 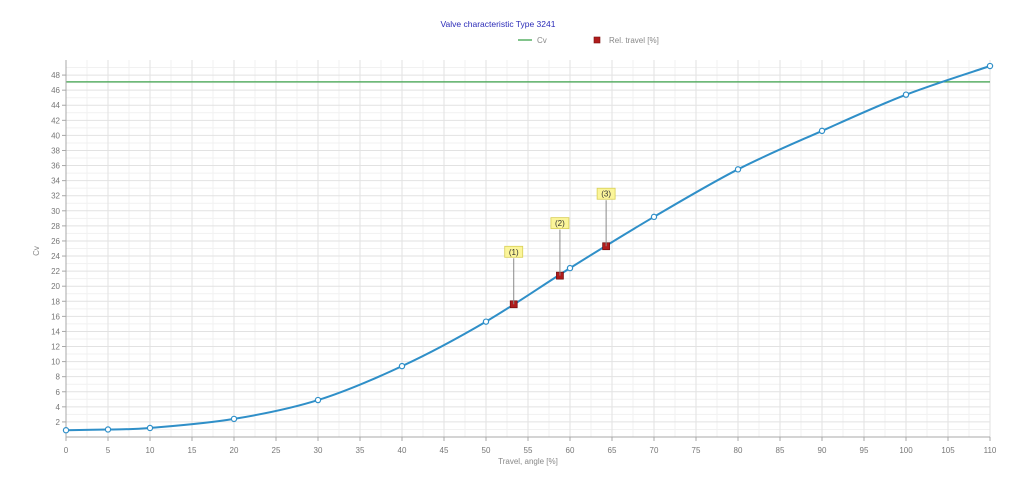 I want to click on x-tick-label: 65, so click(x=612, y=450).